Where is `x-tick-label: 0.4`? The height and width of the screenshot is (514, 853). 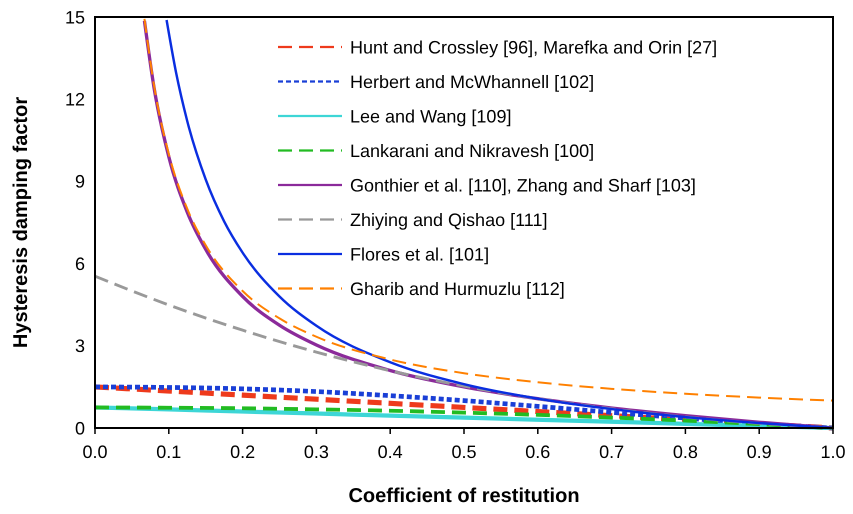 x-tick-label: 0.4 is located at coordinates (390, 452).